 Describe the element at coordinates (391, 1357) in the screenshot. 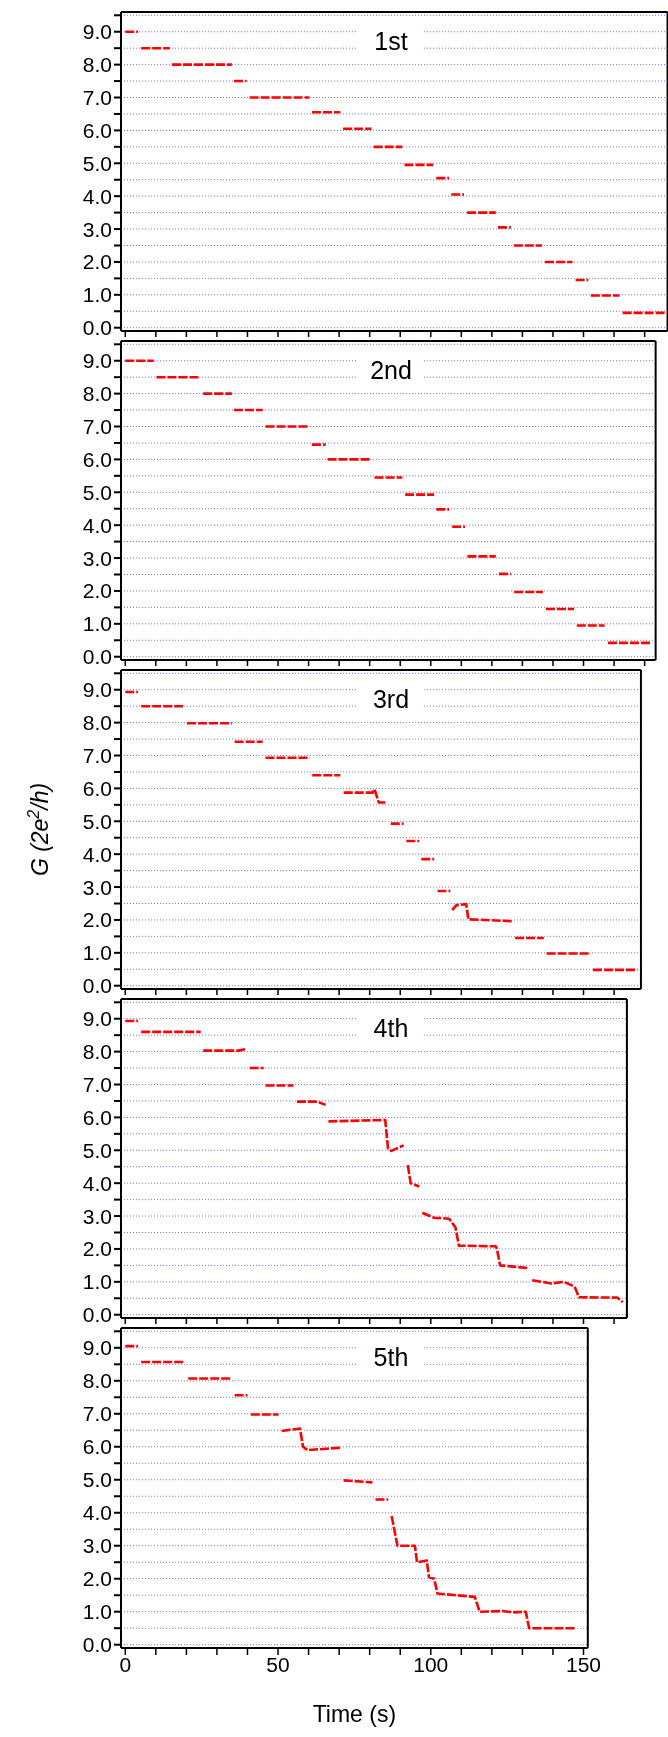

I see `annotation: 5th` at that location.